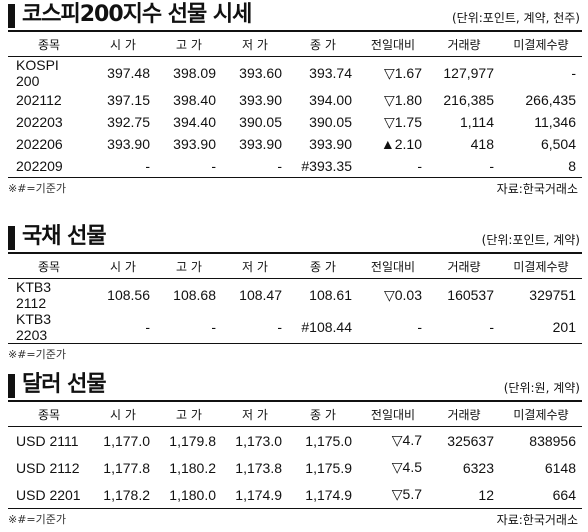 Image resolution: width=588 pixels, height=532 pixels. What do you see at coordinates (49, 495) in the screenshot?
I see `item-name-cell: USD 2201` at bounding box center [49, 495].